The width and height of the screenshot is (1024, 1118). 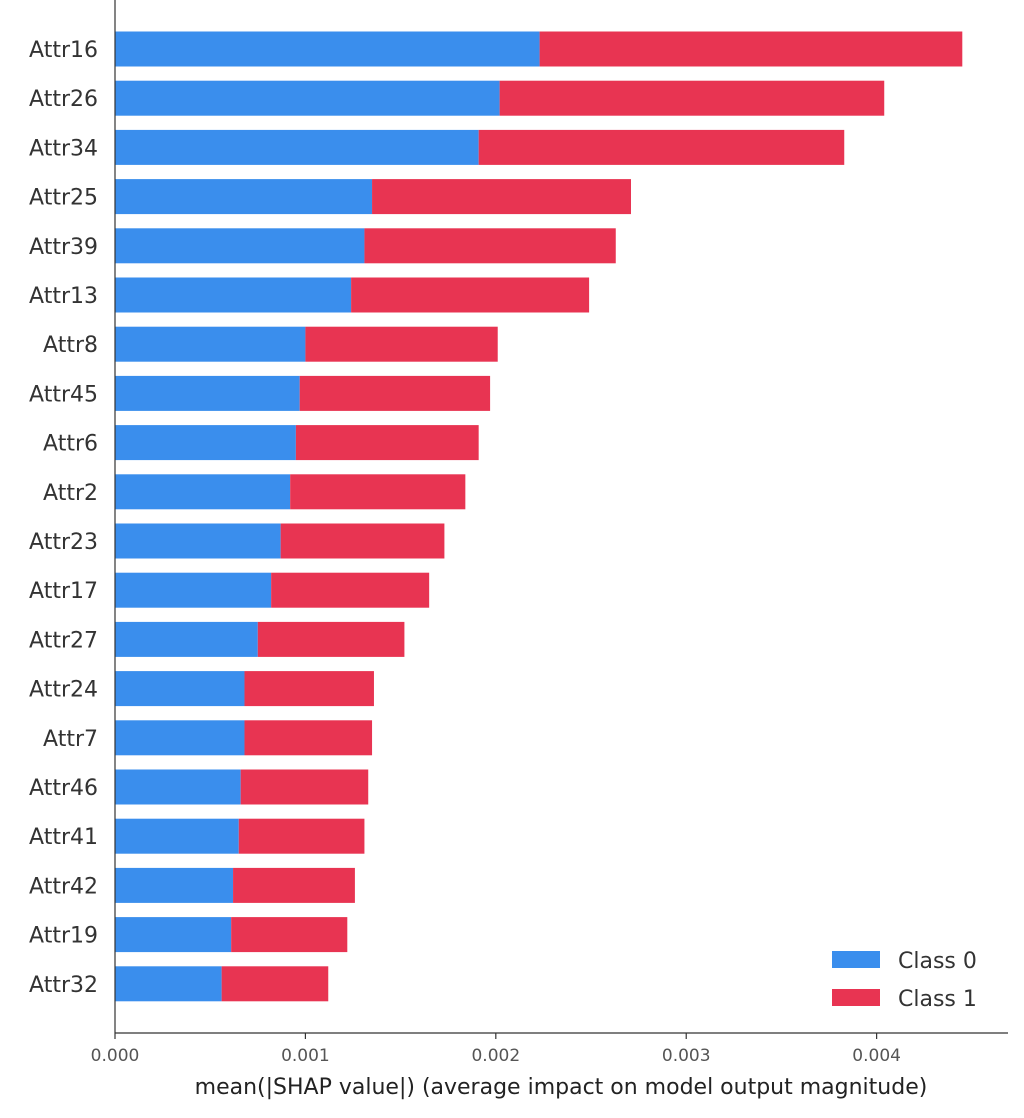 I want to click on bar-attr41-class1, so click(x=301, y=836).